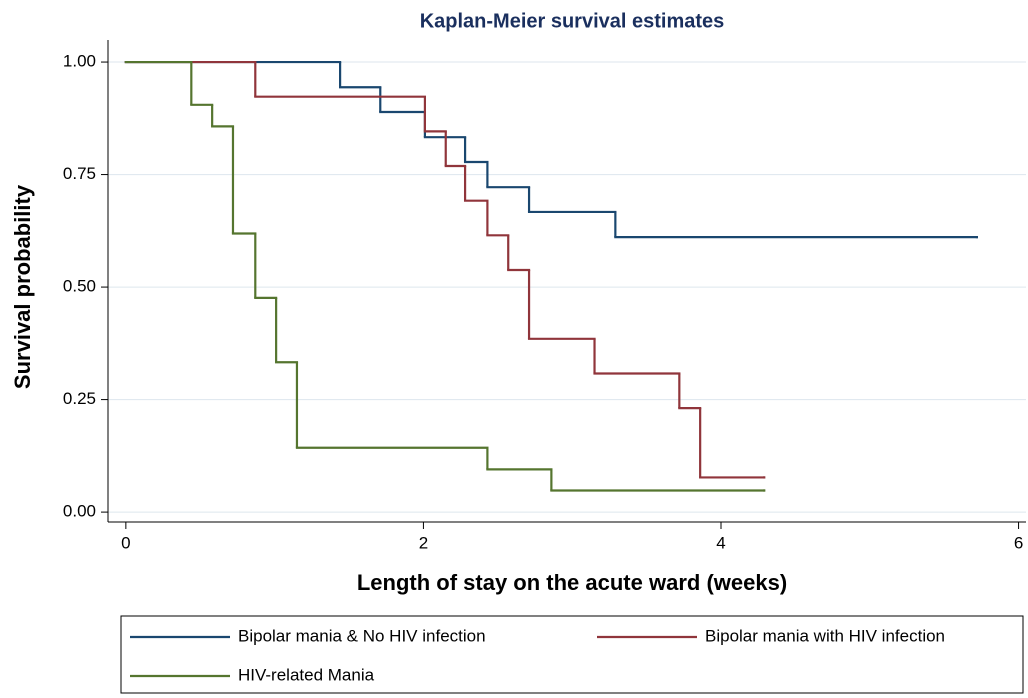  What do you see at coordinates (1018, 542) in the screenshot?
I see `x-tick-label: 6` at bounding box center [1018, 542].